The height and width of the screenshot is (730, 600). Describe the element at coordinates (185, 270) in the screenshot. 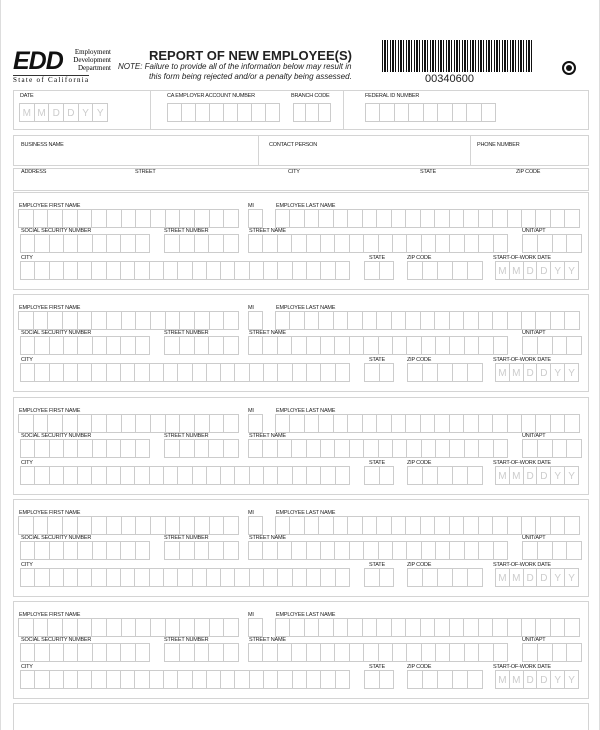

I see `city-input` at that location.